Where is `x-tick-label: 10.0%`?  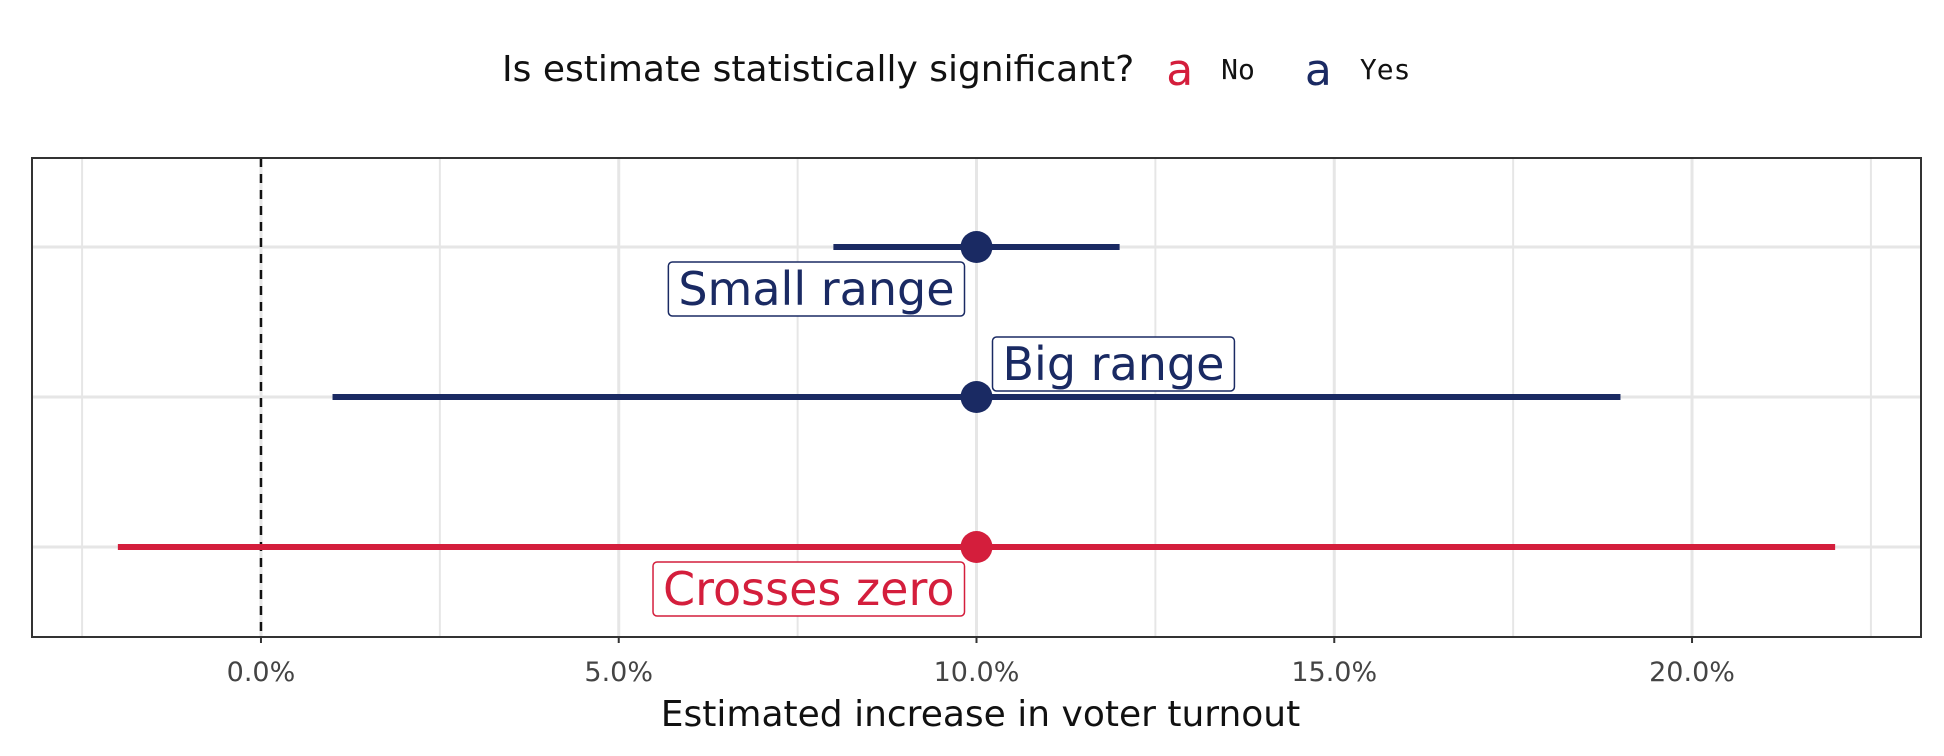 x-tick-label: 10.0% is located at coordinates (977, 672).